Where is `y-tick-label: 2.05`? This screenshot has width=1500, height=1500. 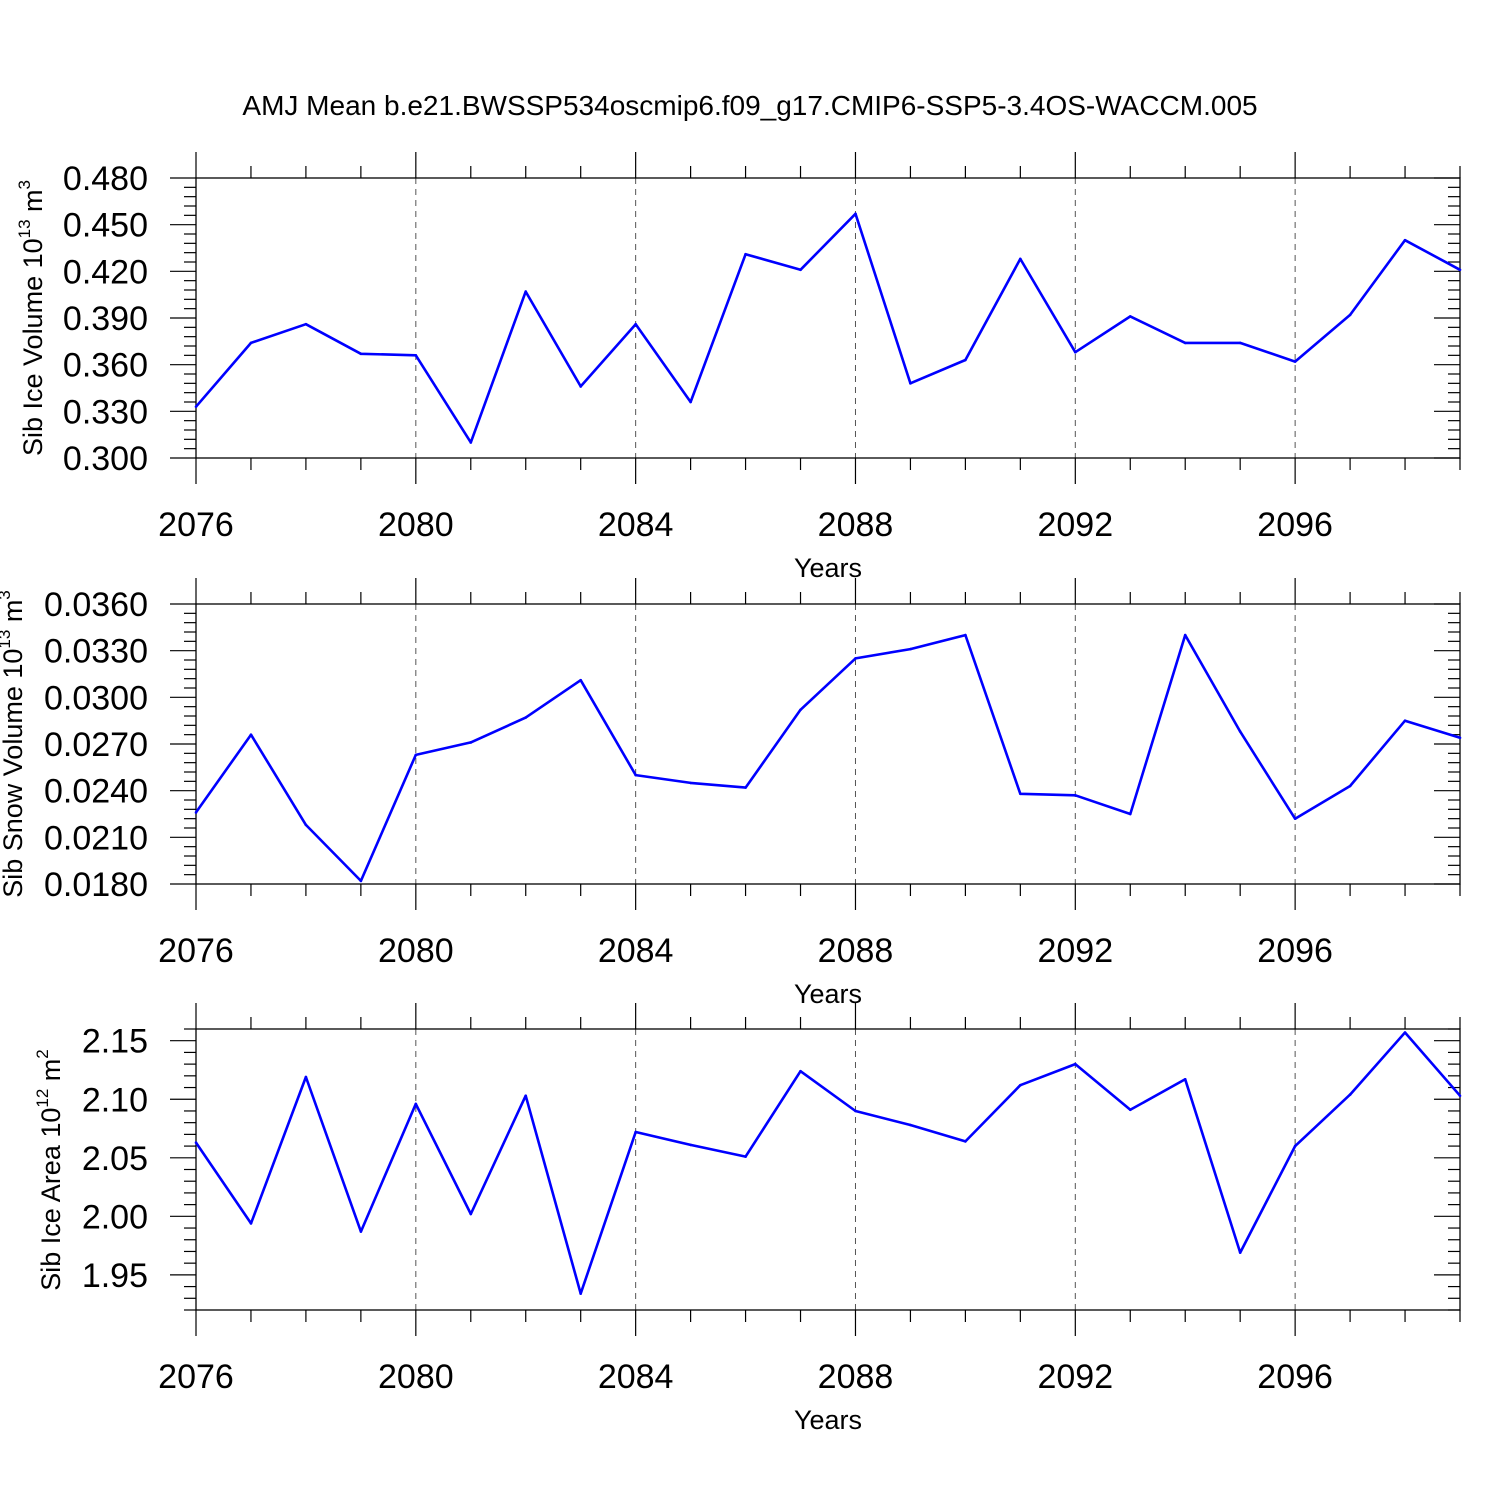 y-tick-label: 2.05 is located at coordinates (115, 1159).